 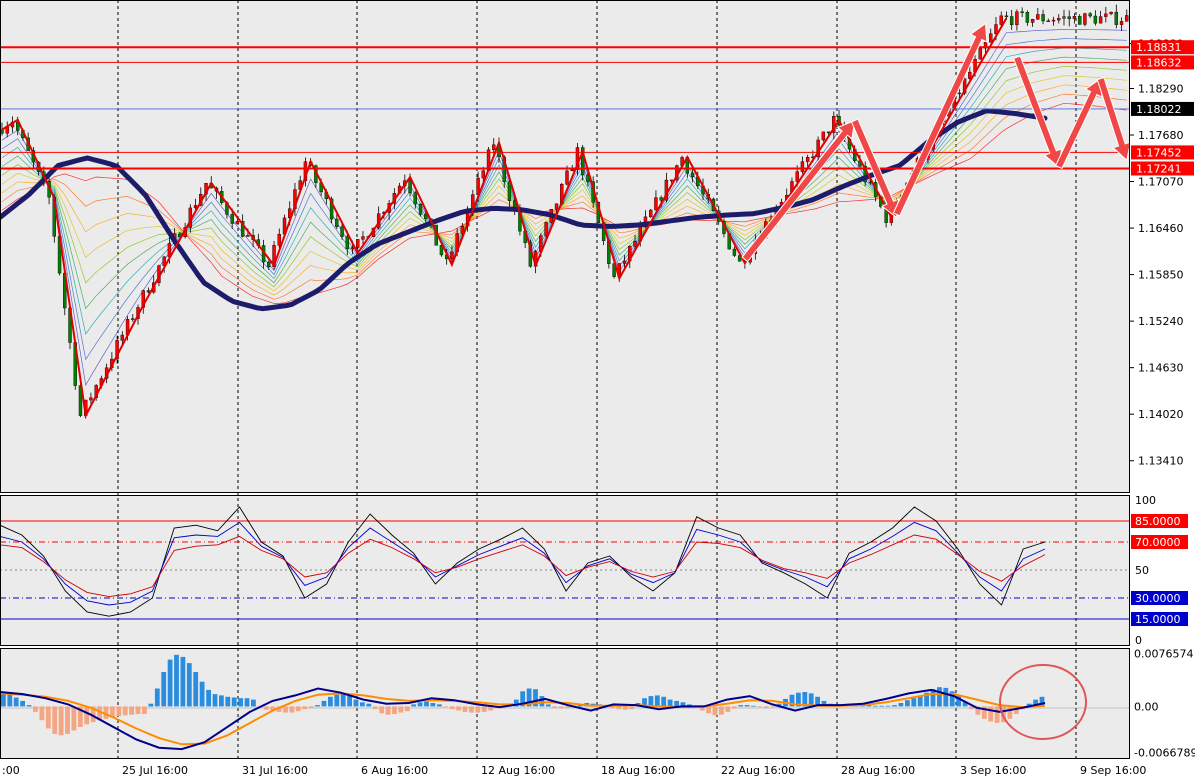 What do you see at coordinates (1164, 654) in the screenshot?
I see `macd-tick-label: 0.0076574` at bounding box center [1164, 654].